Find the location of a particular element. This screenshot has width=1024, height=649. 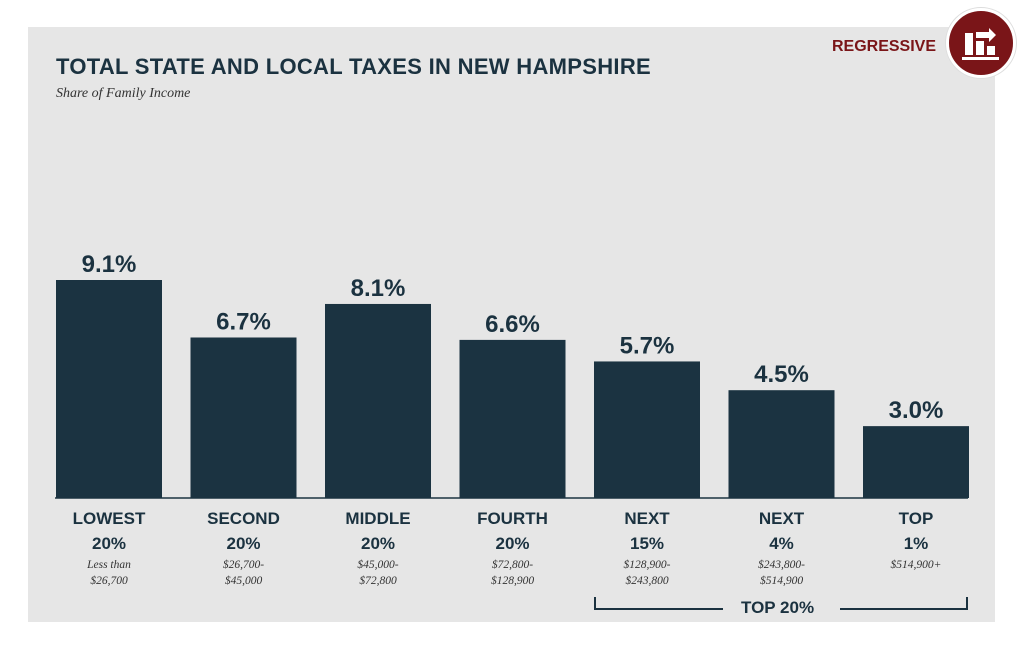

income-range-end-6: $514,900 is located at coordinates (781, 580).